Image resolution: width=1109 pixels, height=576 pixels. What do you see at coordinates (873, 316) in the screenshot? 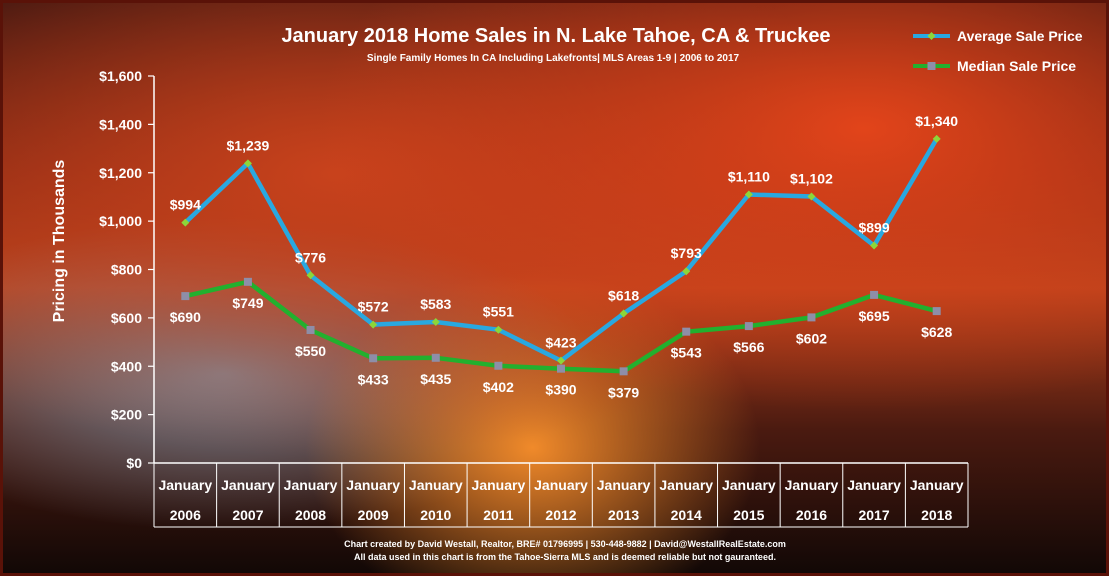
I see `median-price-data-label: $695` at bounding box center [873, 316].